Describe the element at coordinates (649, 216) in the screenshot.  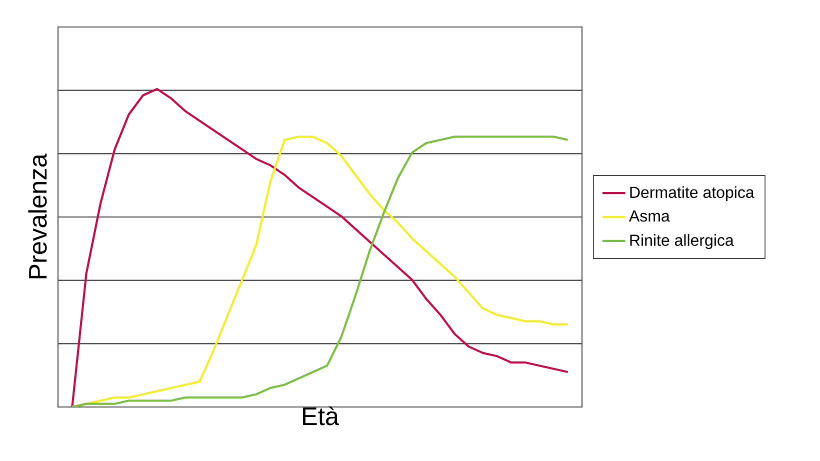
I see `legend-label: Asma` at that location.